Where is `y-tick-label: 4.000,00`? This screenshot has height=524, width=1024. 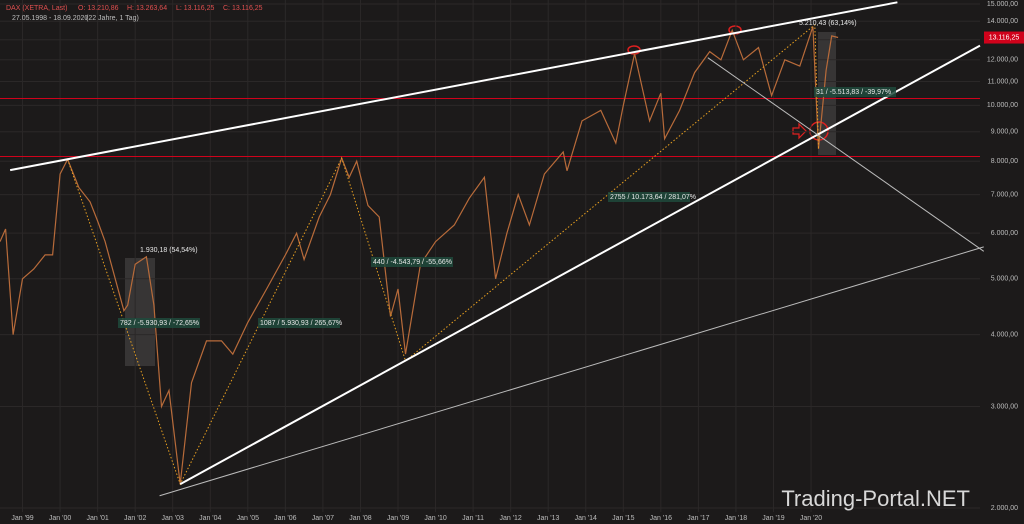
y-tick-label: 4.000,00 is located at coordinates (1004, 334).